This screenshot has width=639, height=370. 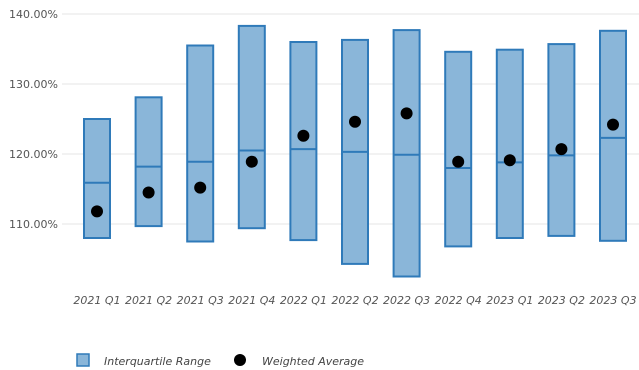 What do you see at coordinates (240, 360) in the screenshot?
I see `legend-marker-weighted-average` at bounding box center [240, 360].